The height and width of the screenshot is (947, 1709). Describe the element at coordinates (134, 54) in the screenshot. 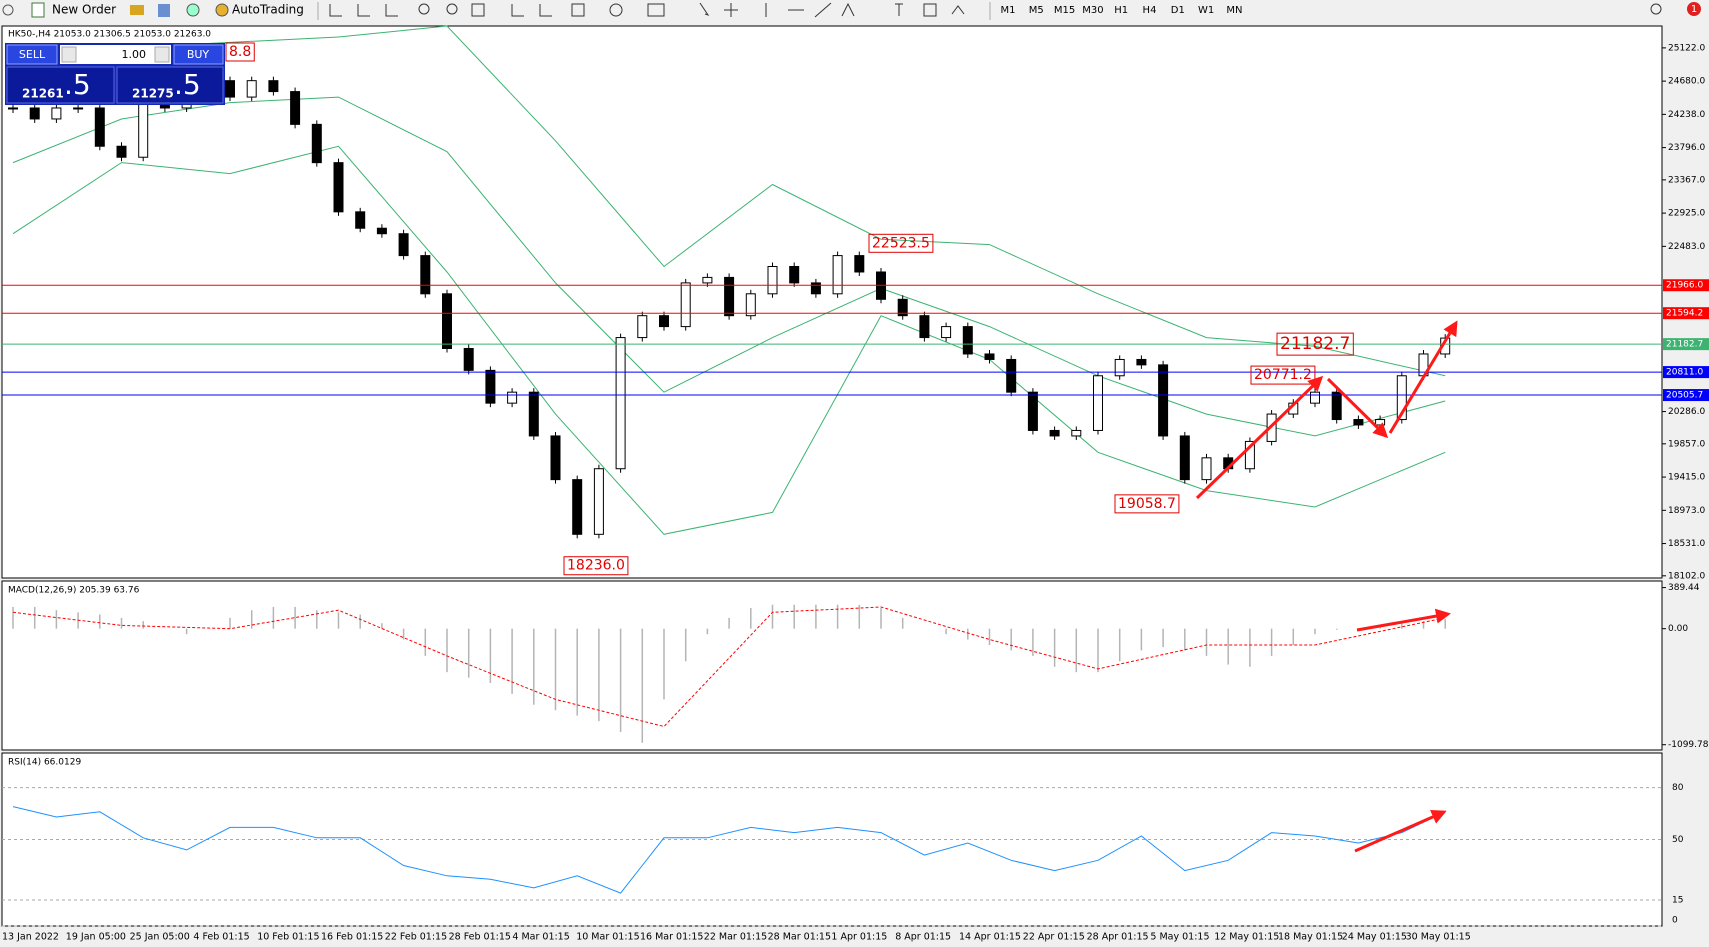

I see `volume-value: 1.00` at that location.